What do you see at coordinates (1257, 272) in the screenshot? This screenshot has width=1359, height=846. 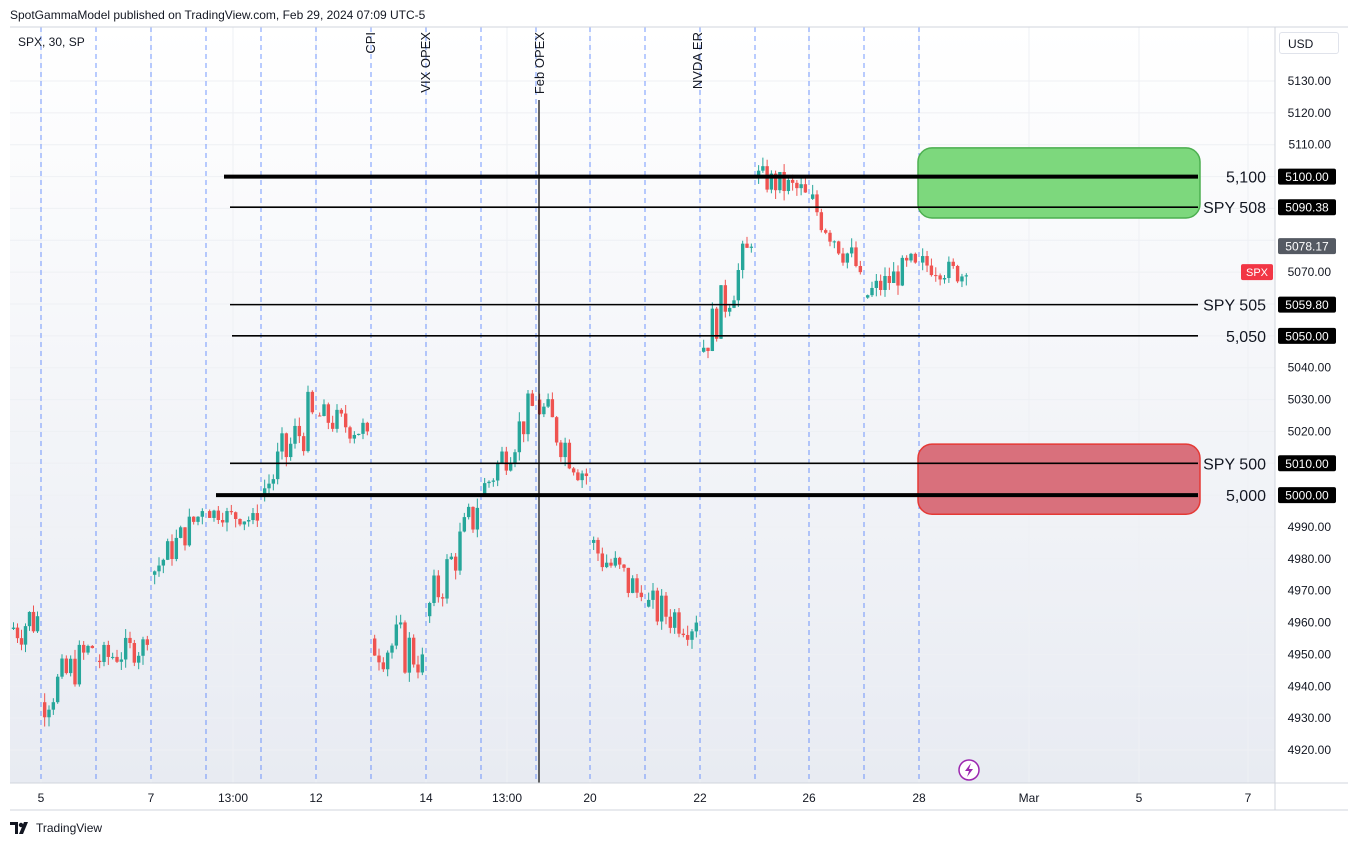 I see `symbol-badge-bg` at bounding box center [1257, 272].